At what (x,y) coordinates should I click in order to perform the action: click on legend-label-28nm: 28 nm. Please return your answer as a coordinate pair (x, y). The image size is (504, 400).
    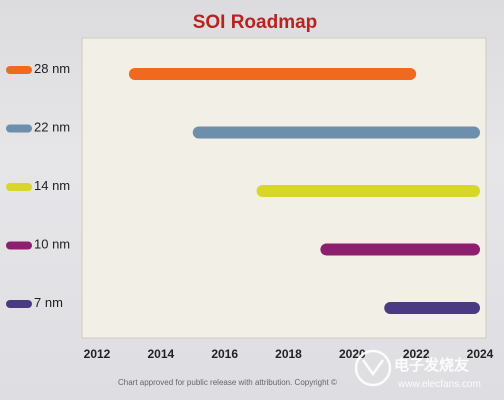
    Looking at the image, I should click on (52, 68).